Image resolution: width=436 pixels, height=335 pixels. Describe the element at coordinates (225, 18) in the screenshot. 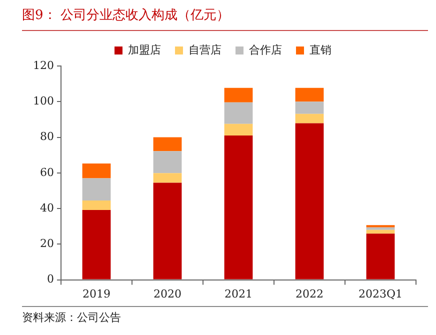

I see `chart-title: 图9： 公司分业态收入构成（亿元）` at that location.